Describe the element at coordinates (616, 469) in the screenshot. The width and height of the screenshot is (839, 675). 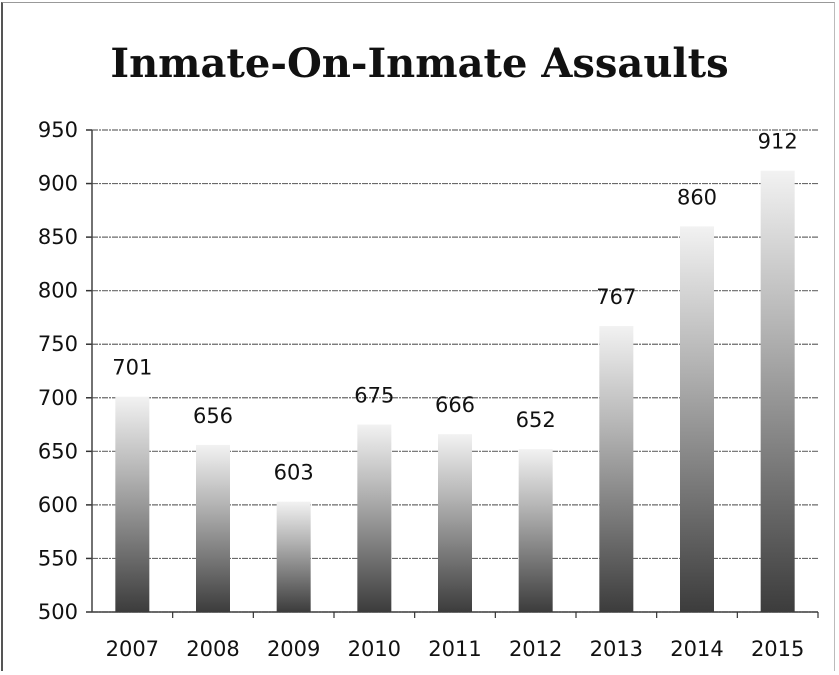
I see `bar-2013` at that location.